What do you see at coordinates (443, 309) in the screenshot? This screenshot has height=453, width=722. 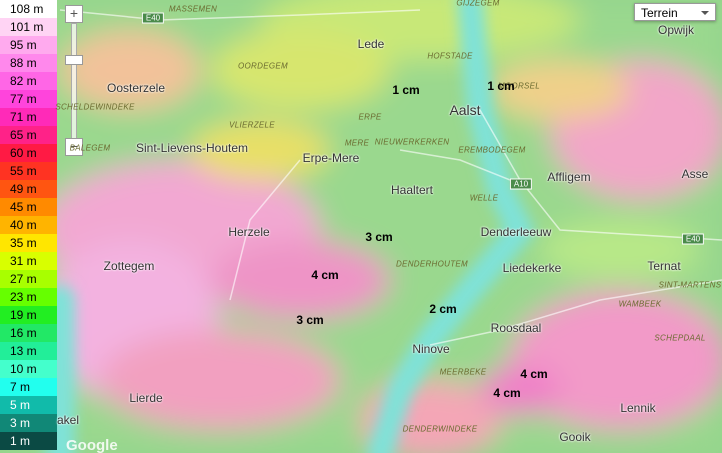 I see `snow-depth-label: 2 cm` at bounding box center [443, 309].